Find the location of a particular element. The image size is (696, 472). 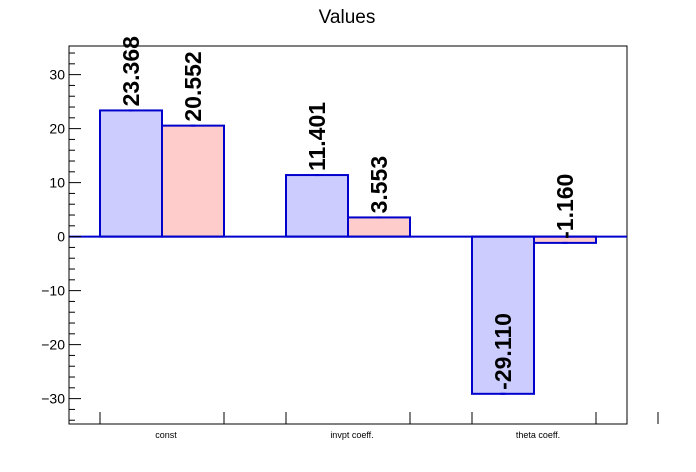

y-tick-label: −10 is located at coordinates (53, 291).